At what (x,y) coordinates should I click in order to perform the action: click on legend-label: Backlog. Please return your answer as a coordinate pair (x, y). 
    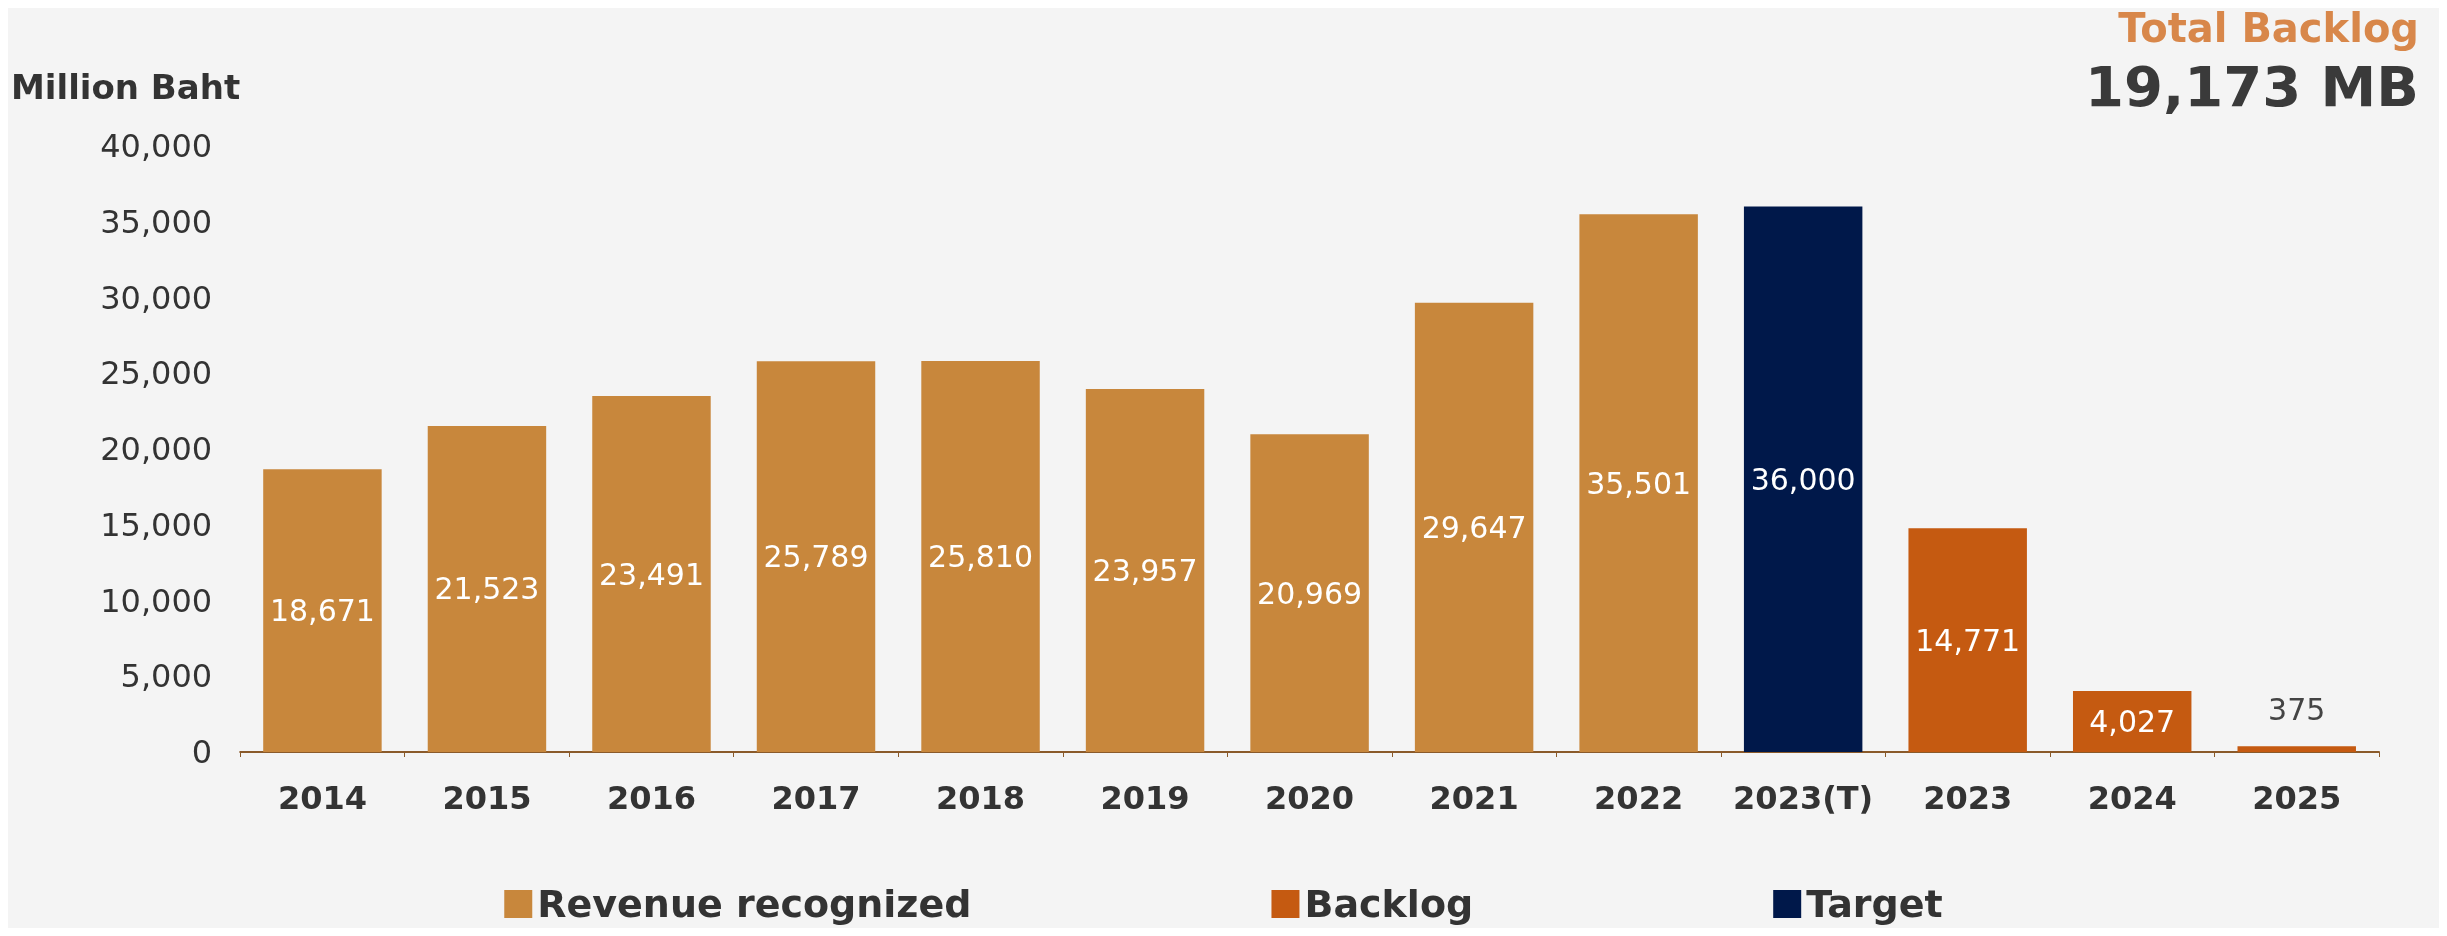
    Looking at the image, I should click on (1389, 904).